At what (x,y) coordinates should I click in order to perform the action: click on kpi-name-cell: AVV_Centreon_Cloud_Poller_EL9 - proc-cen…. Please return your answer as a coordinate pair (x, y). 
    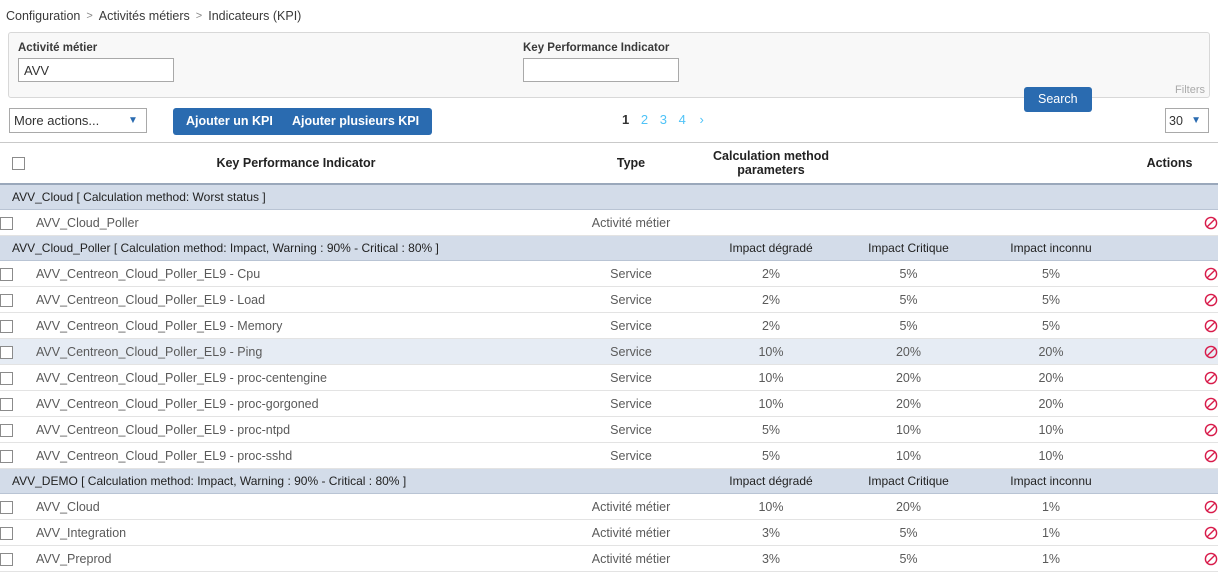
    Looking at the image, I should click on (296, 377).